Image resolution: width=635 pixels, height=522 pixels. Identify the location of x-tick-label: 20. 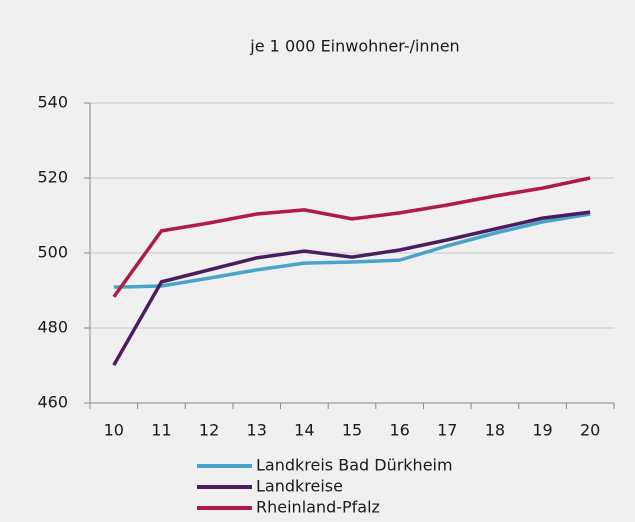
(590, 430).